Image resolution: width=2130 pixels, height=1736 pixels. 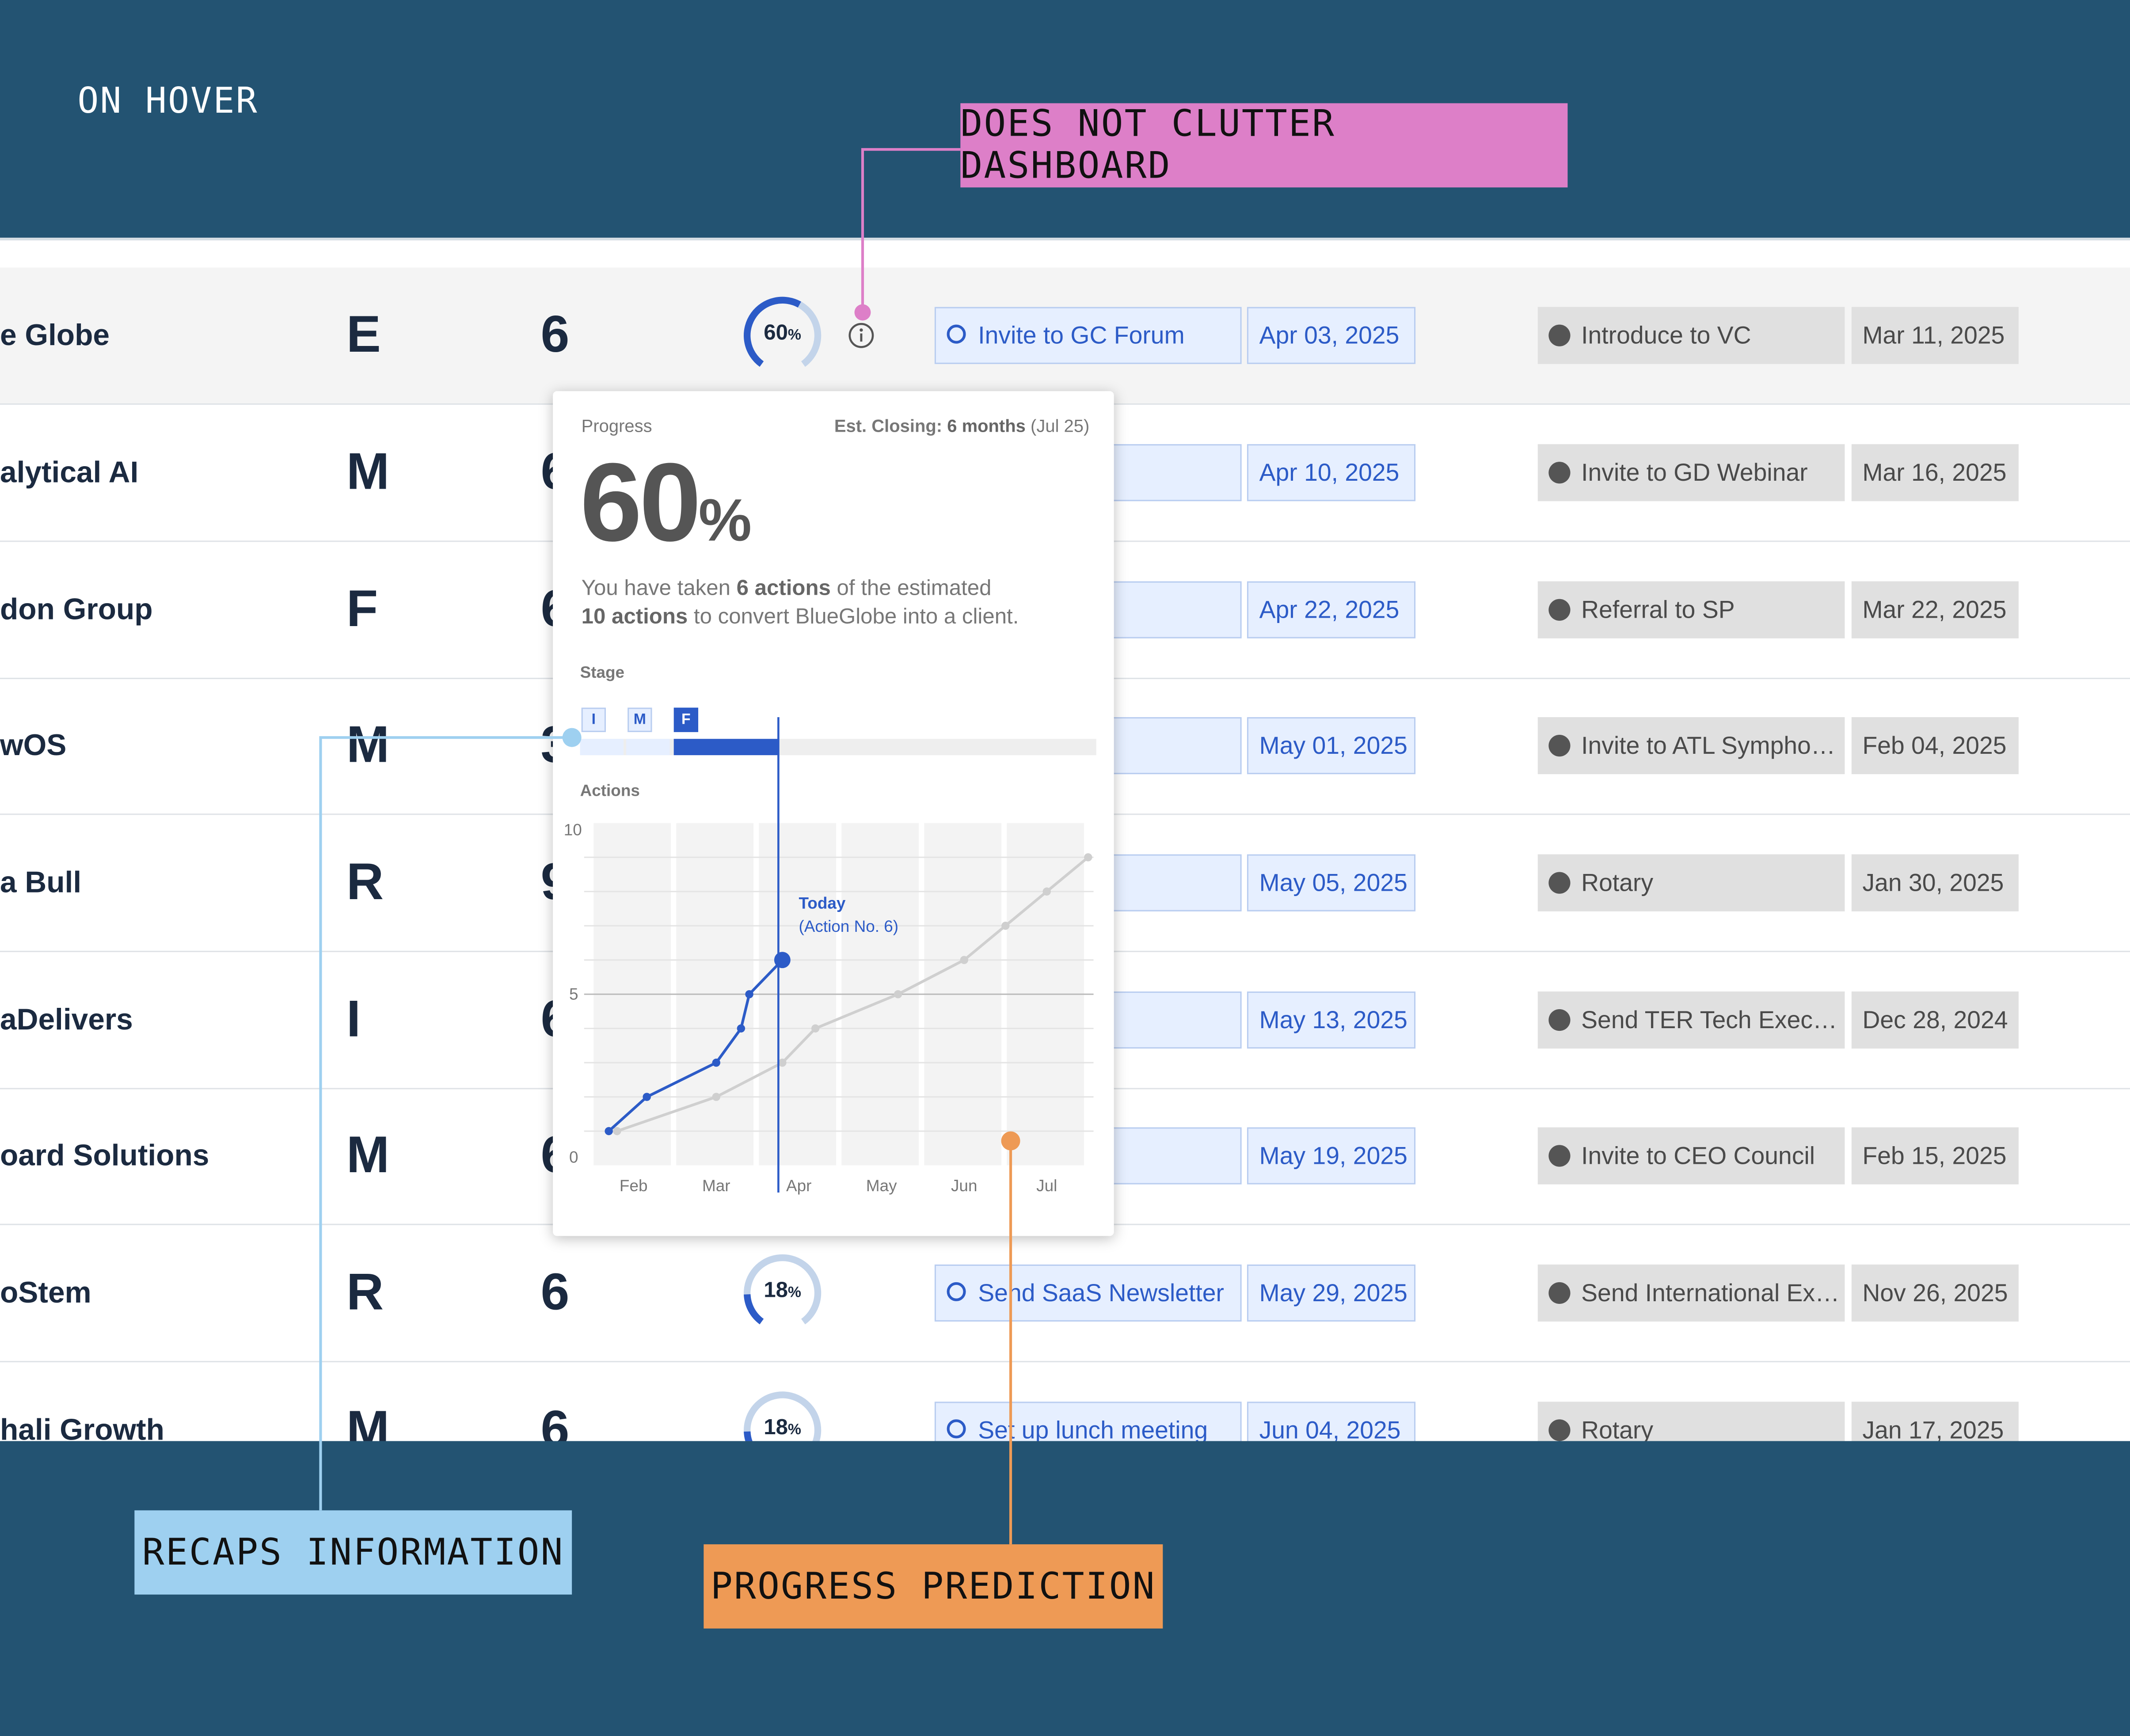 I want to click on last-action-date: Nov 26, 2025, so click(x=1935, y=1293).